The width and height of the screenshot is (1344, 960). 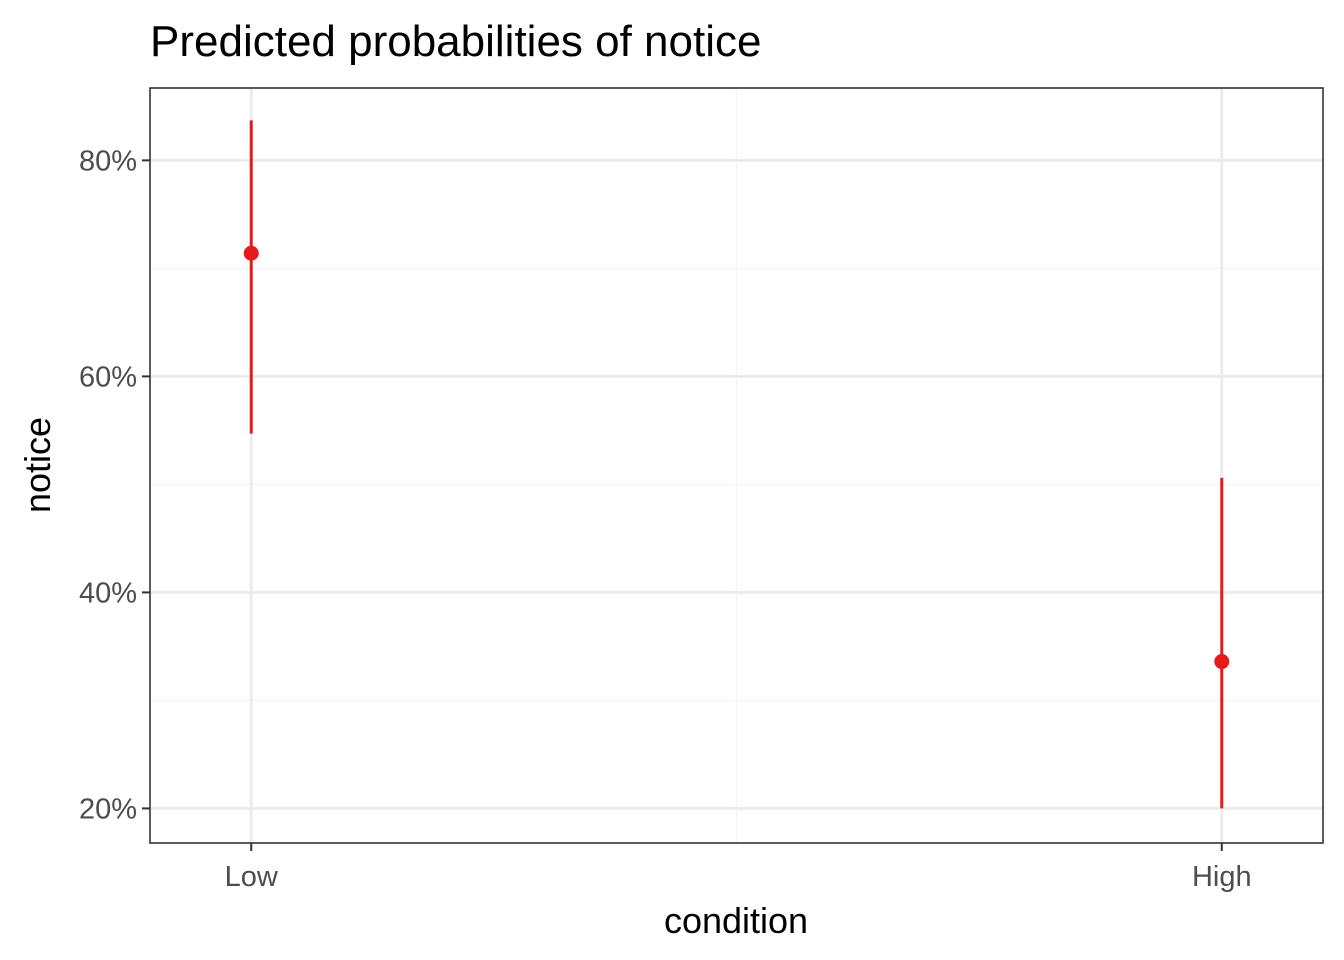 What do you see at coordinates (252, 877) in the screenshot?
I see `x-tick-label: Low` at bounding box center [252, 877].